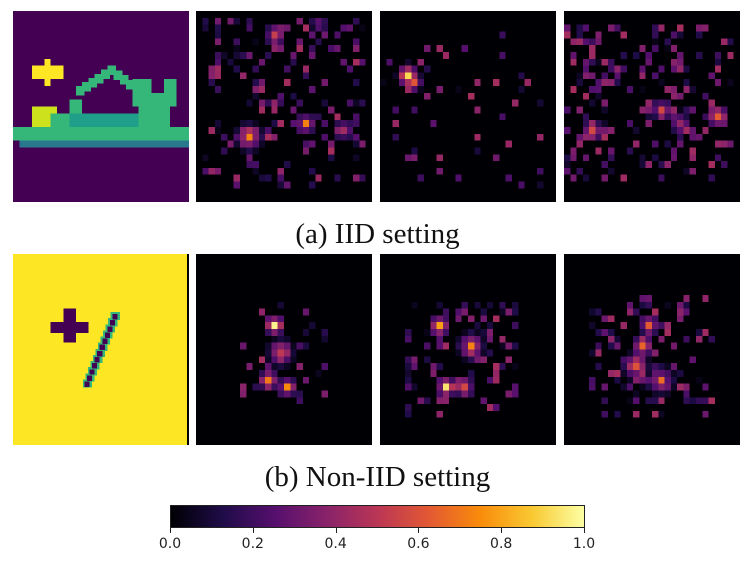 The height and width of the screenshot is (561, 755). I want to click on sandal-strap, so click(86, 86).